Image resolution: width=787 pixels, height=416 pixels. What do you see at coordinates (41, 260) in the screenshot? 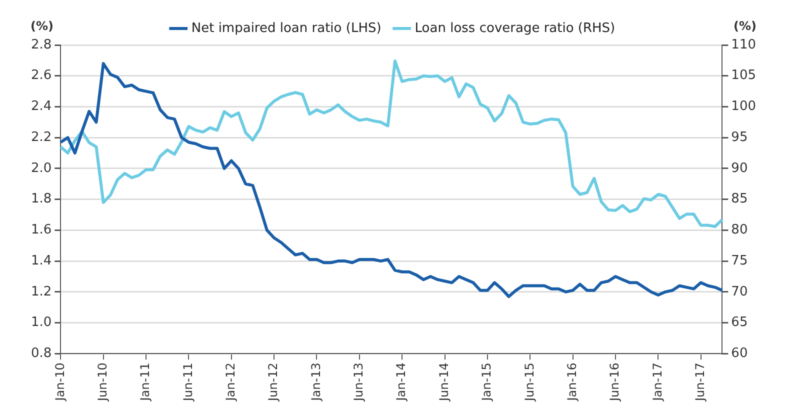
I see `y-tick-label: 1.4` at bounding box center [41, 260].